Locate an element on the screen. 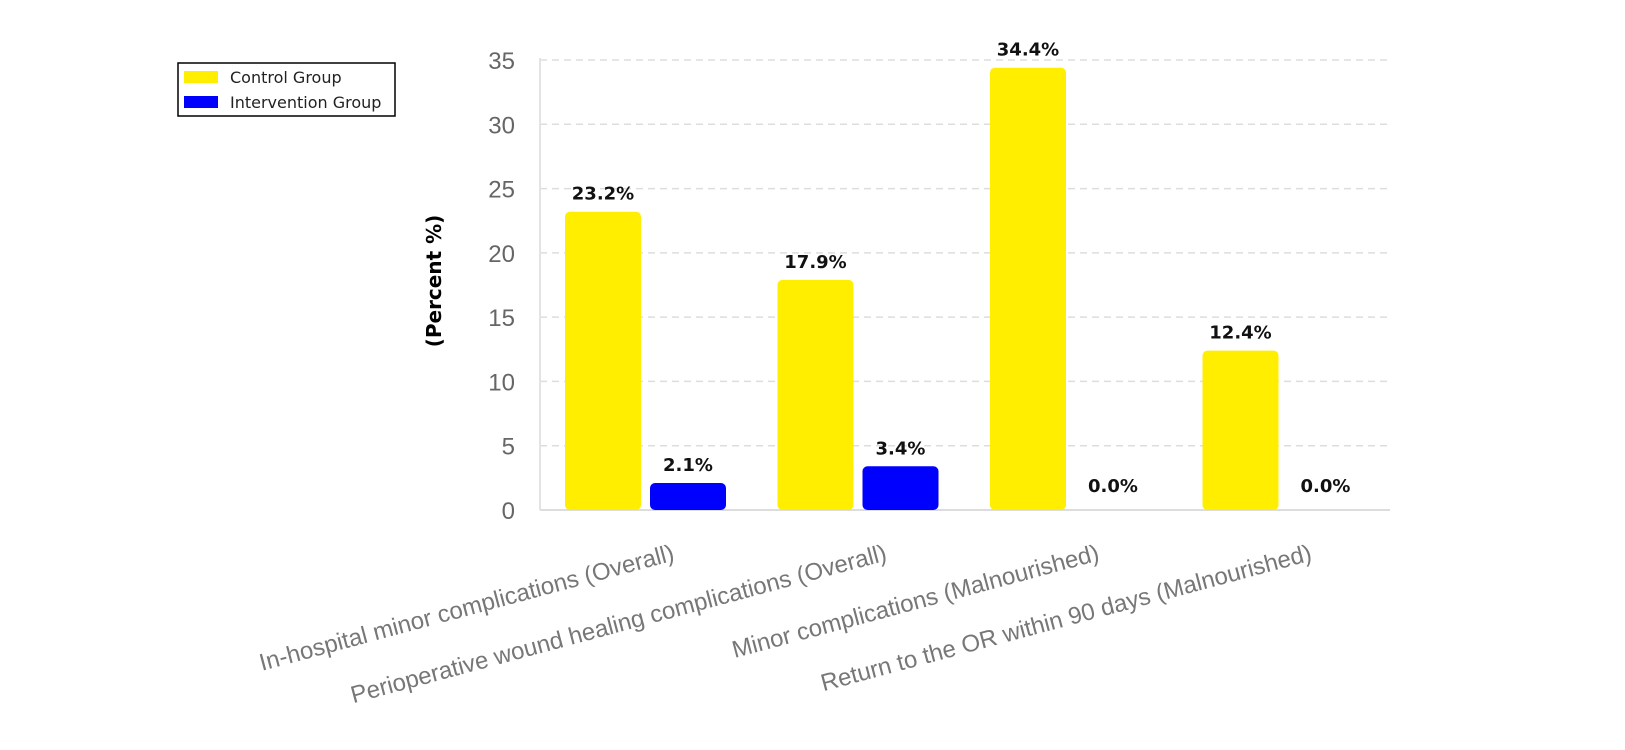 This screenshot has width=1625, height=750. legend-swatch-control is located at coordinates (201, 77).